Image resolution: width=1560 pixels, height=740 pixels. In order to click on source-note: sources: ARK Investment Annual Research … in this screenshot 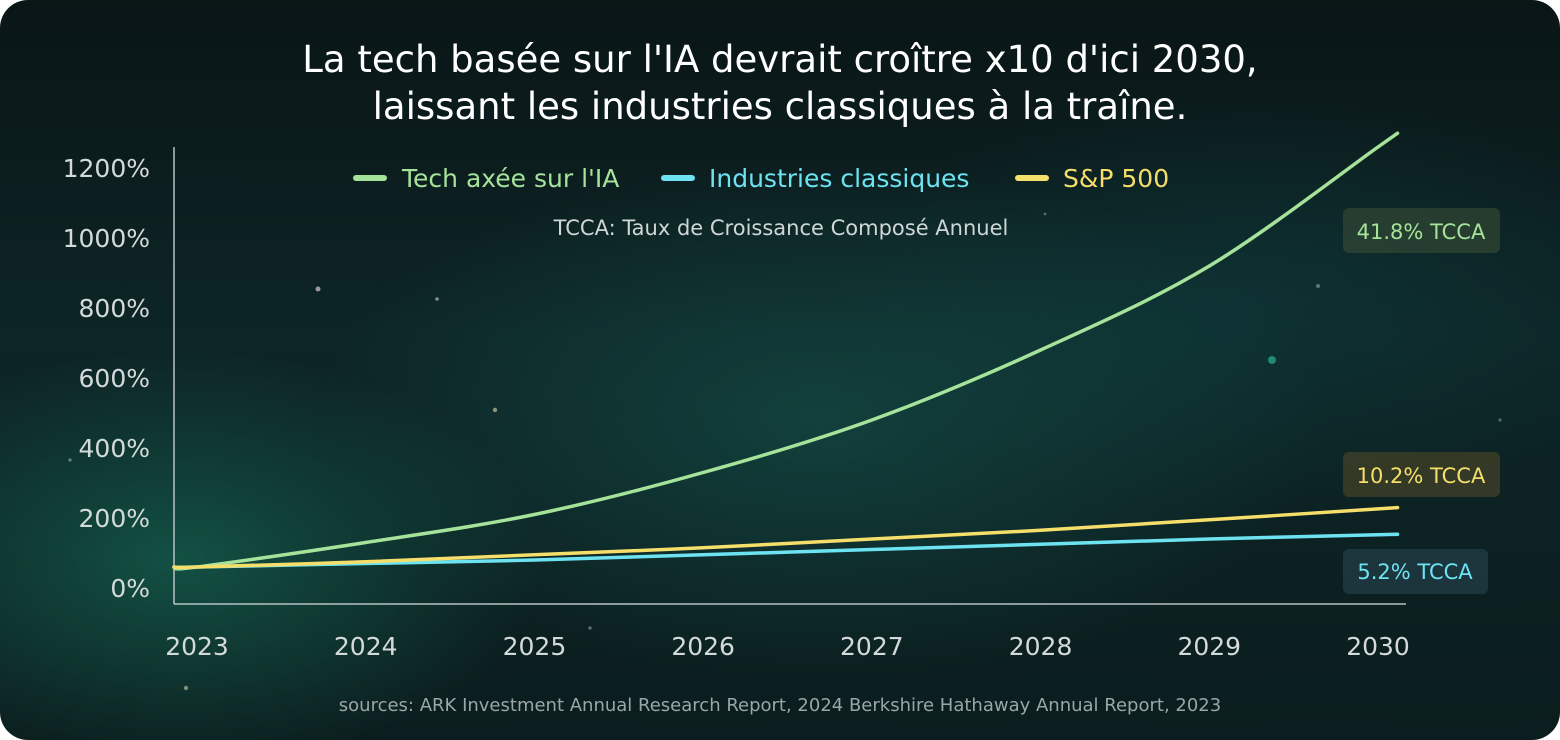, I will do `click(780, 705)`.